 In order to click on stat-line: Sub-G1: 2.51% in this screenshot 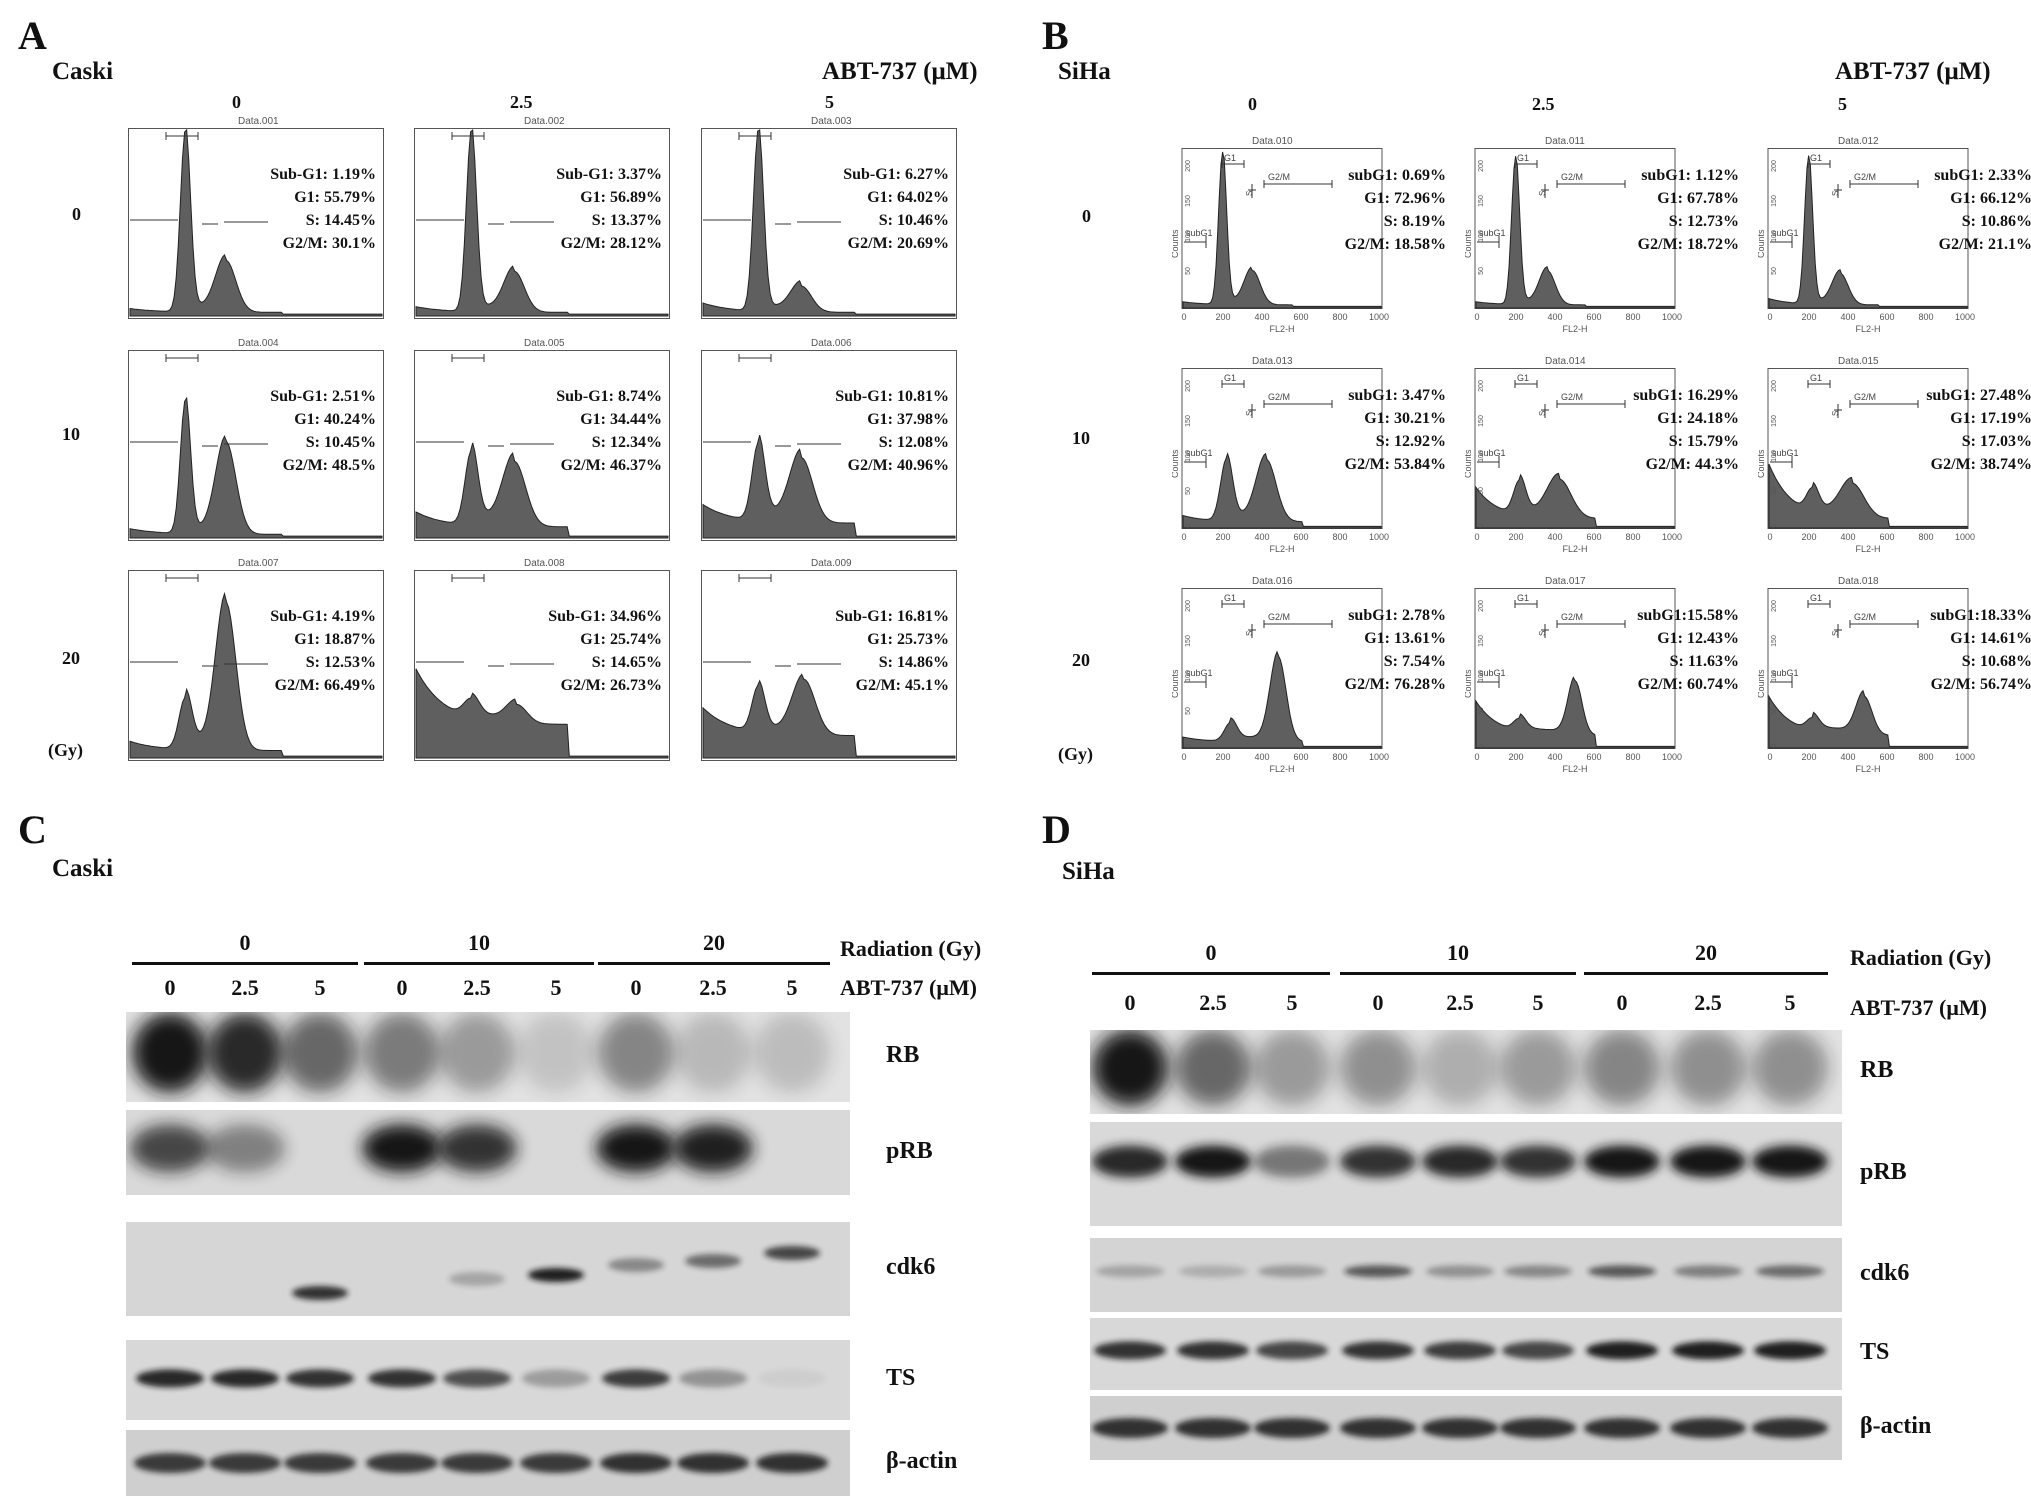, I will do `click(323, 396)`.